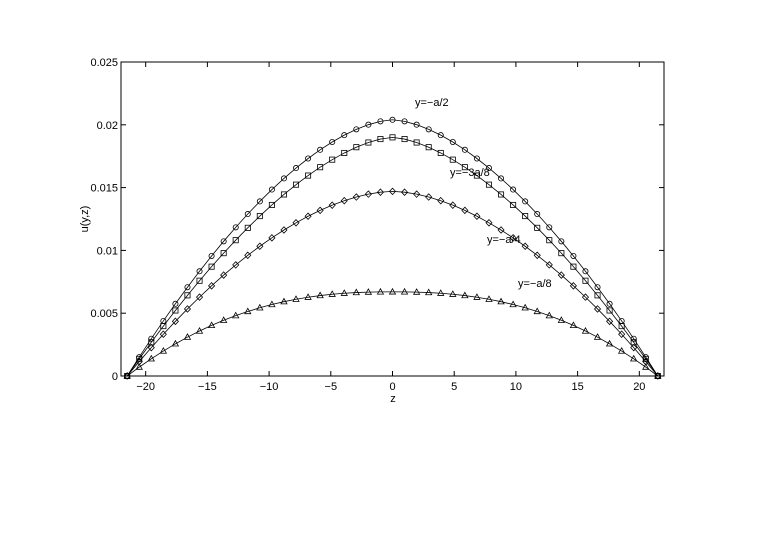 This screenshot has width=763, height=539. Describe the element at coordinates (516, 387) in the screenshot. I see `x-tick-label: 10` at that location.